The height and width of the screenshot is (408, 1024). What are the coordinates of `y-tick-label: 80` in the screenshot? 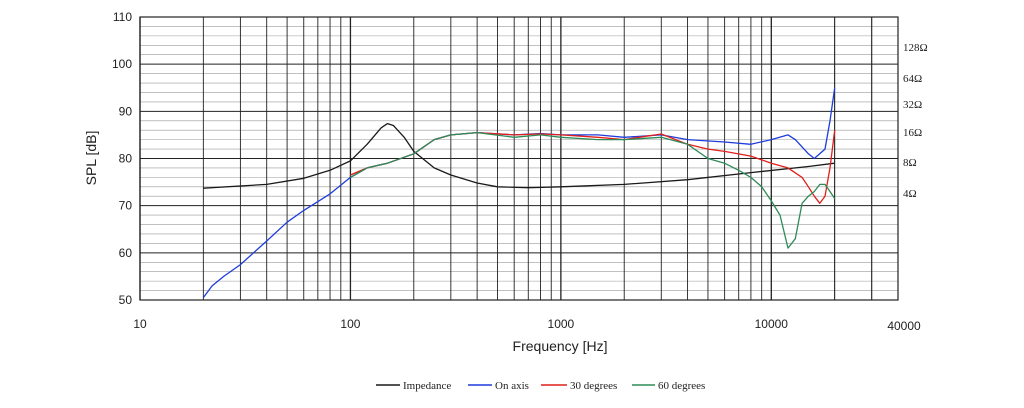 It's located at (126, 159).